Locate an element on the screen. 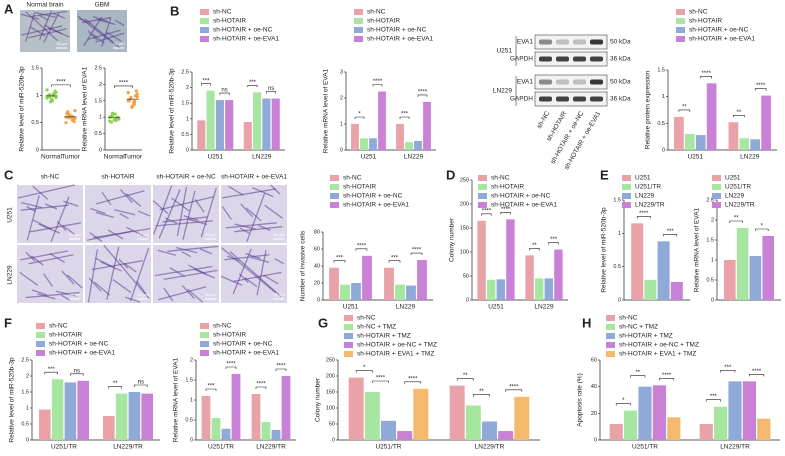 Image resolution: width=785 pixels, height=456 pixels. sig-label: ** is located at coordinates (115, 384).